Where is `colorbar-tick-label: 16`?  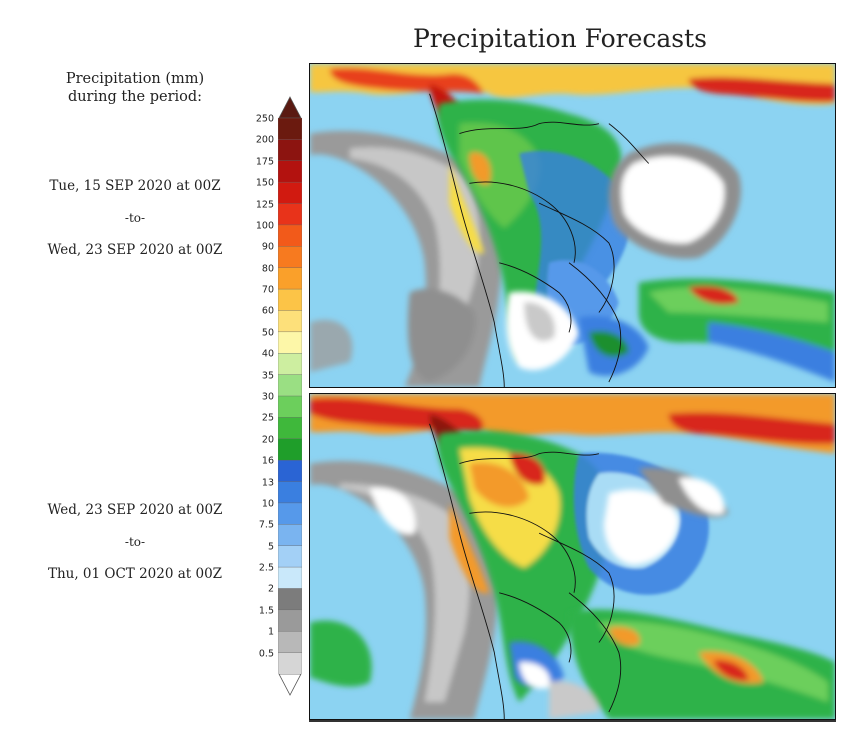
colorbar-tick-label: 16 is located at coordinates (267, 461).